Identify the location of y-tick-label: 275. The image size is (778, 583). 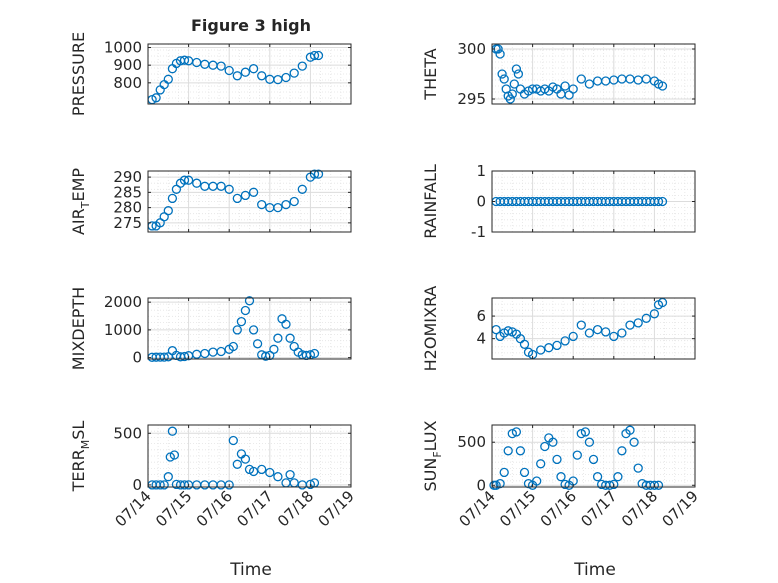
(127, 223).